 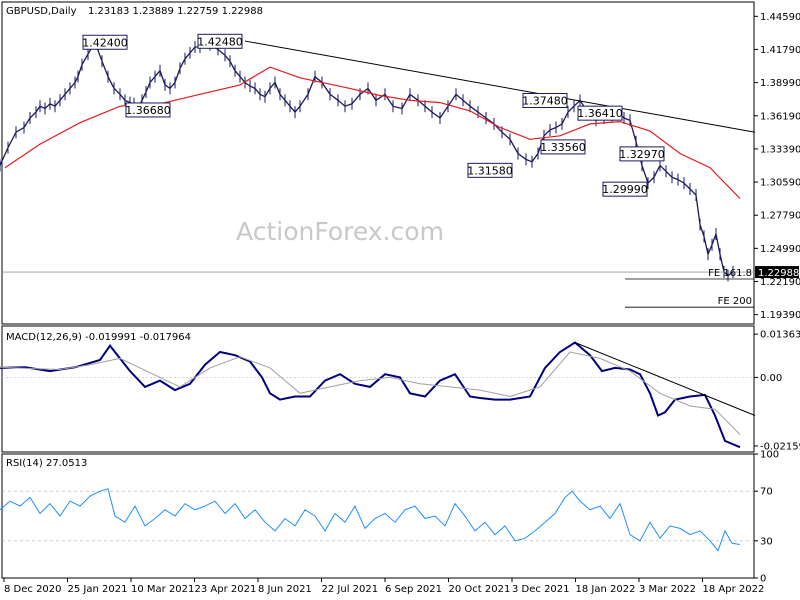 What do you see at coordinates (226, 589) in the screenshot?
I see `x-axis-tick-label: 23 Apr 2021` at bounding box center [226, 589].